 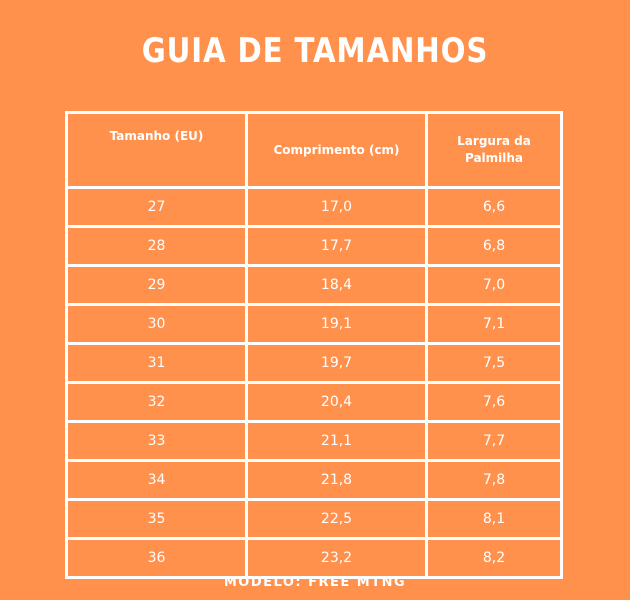 I want to click on model-caption: MODELO: FREE MTNG, so click(x=315, y=582).